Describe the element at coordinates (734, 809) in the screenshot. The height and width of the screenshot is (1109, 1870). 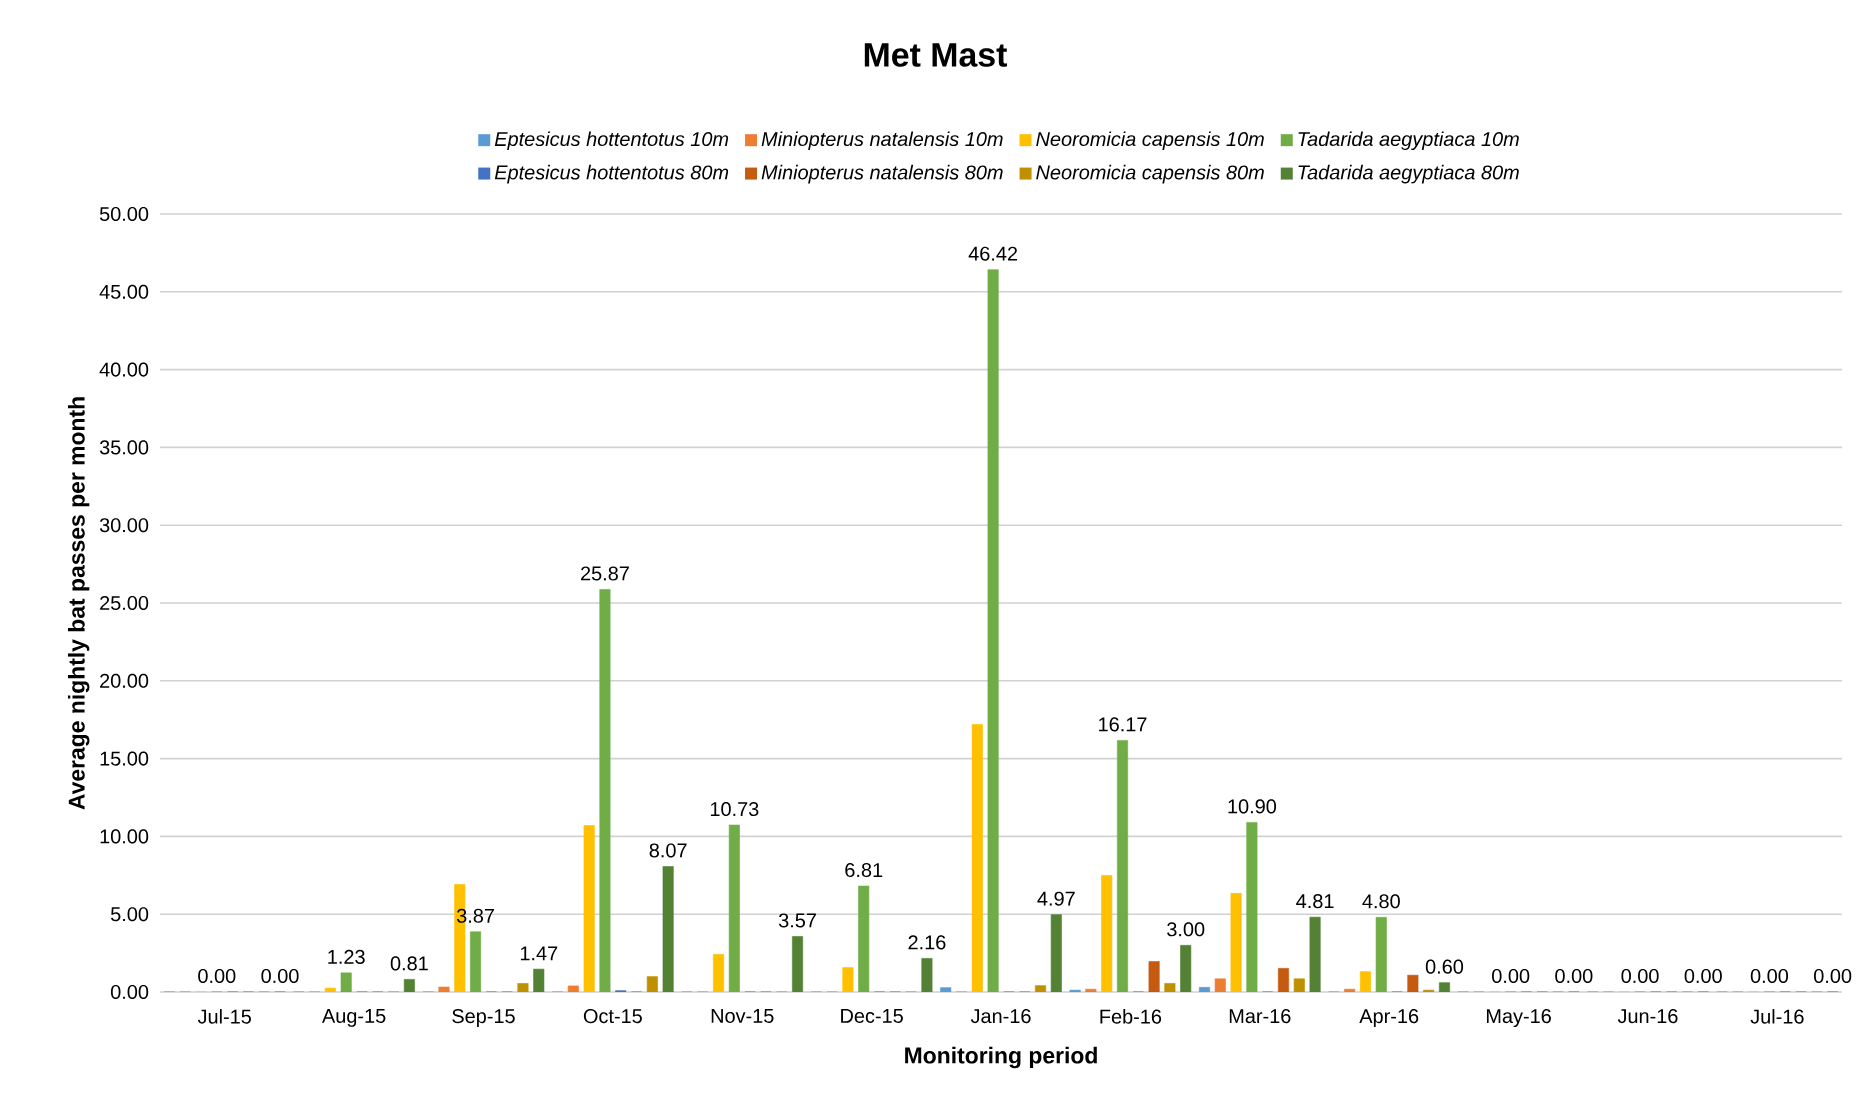
I see `data-label: 10.73` at that location.